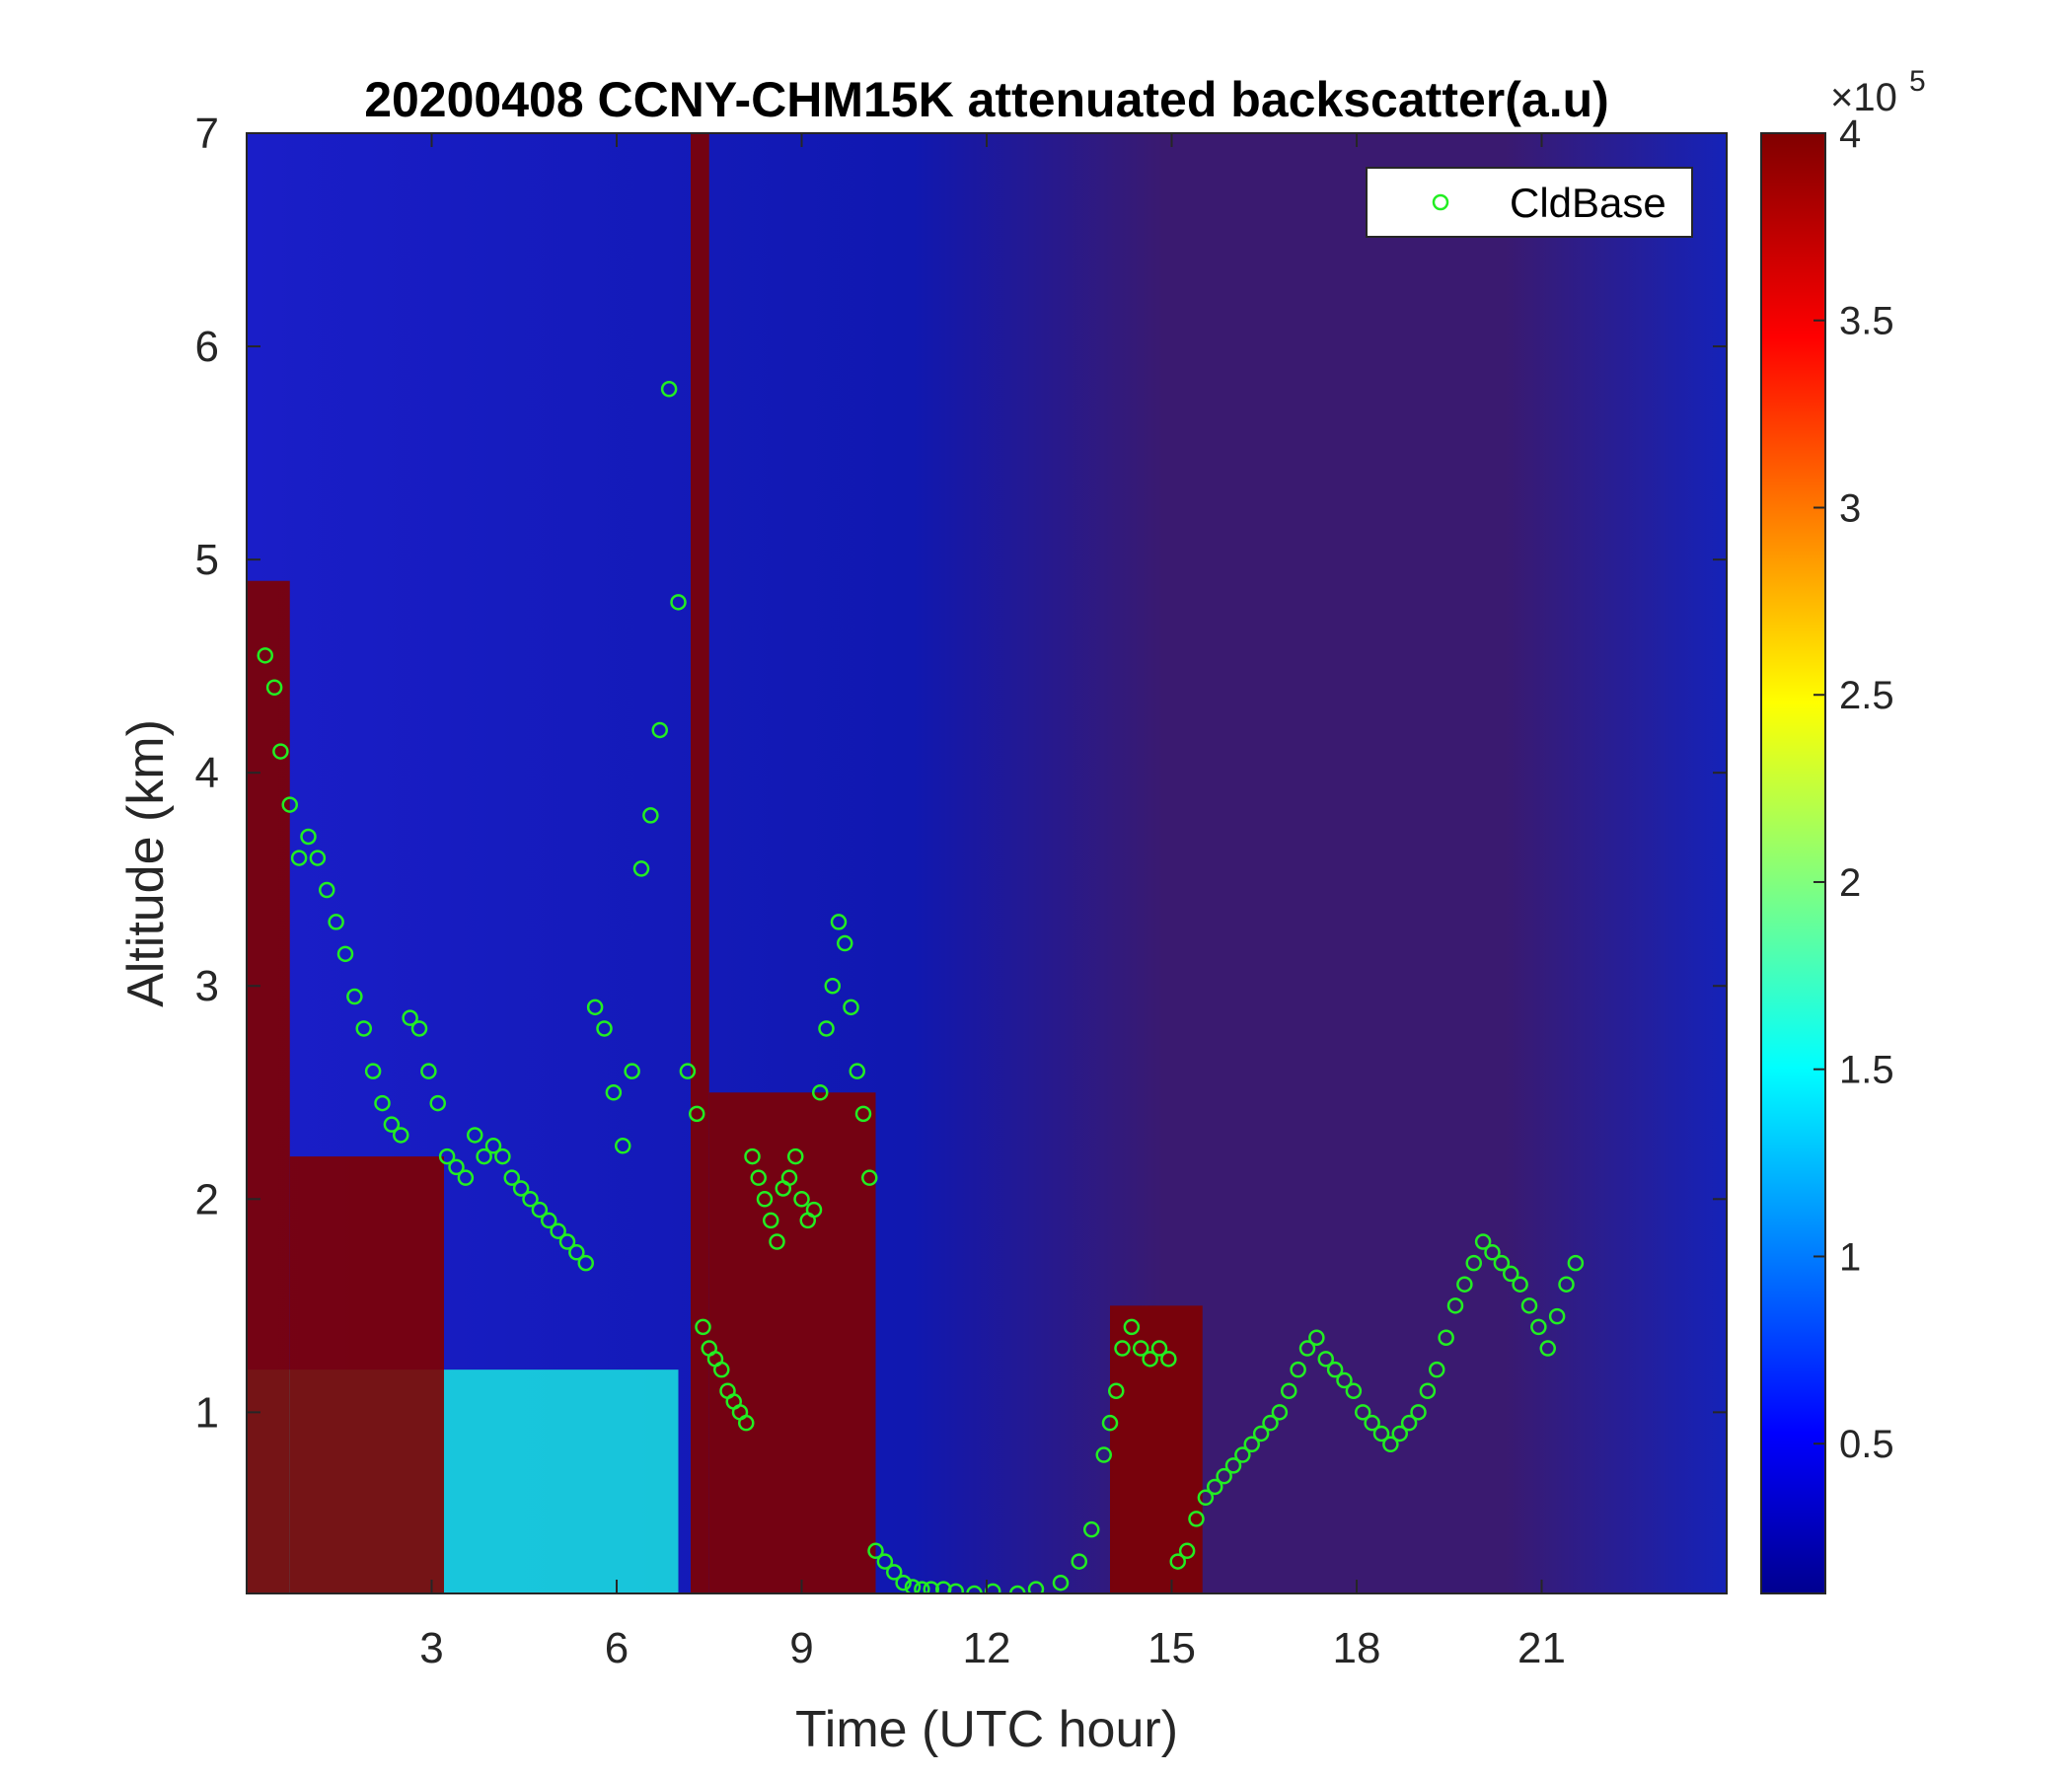 The width and height of the screenshot is (2072, 1776). What do you see at coordinates (1867, 1445) in the screenshot?
I see `colorbar-tick-label: 0.5` at bounding box center [1867, 1445].